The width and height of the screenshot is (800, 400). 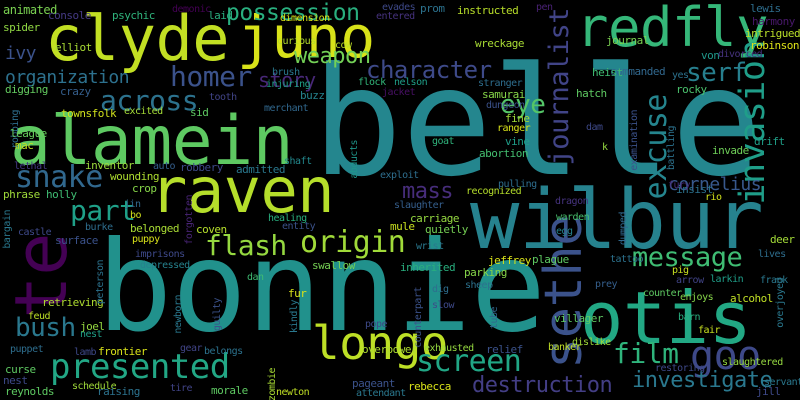 What do you see at coordinates (607, 72) in the screenshot?
I see `word-65: heist` at bounding box center [607, 72].